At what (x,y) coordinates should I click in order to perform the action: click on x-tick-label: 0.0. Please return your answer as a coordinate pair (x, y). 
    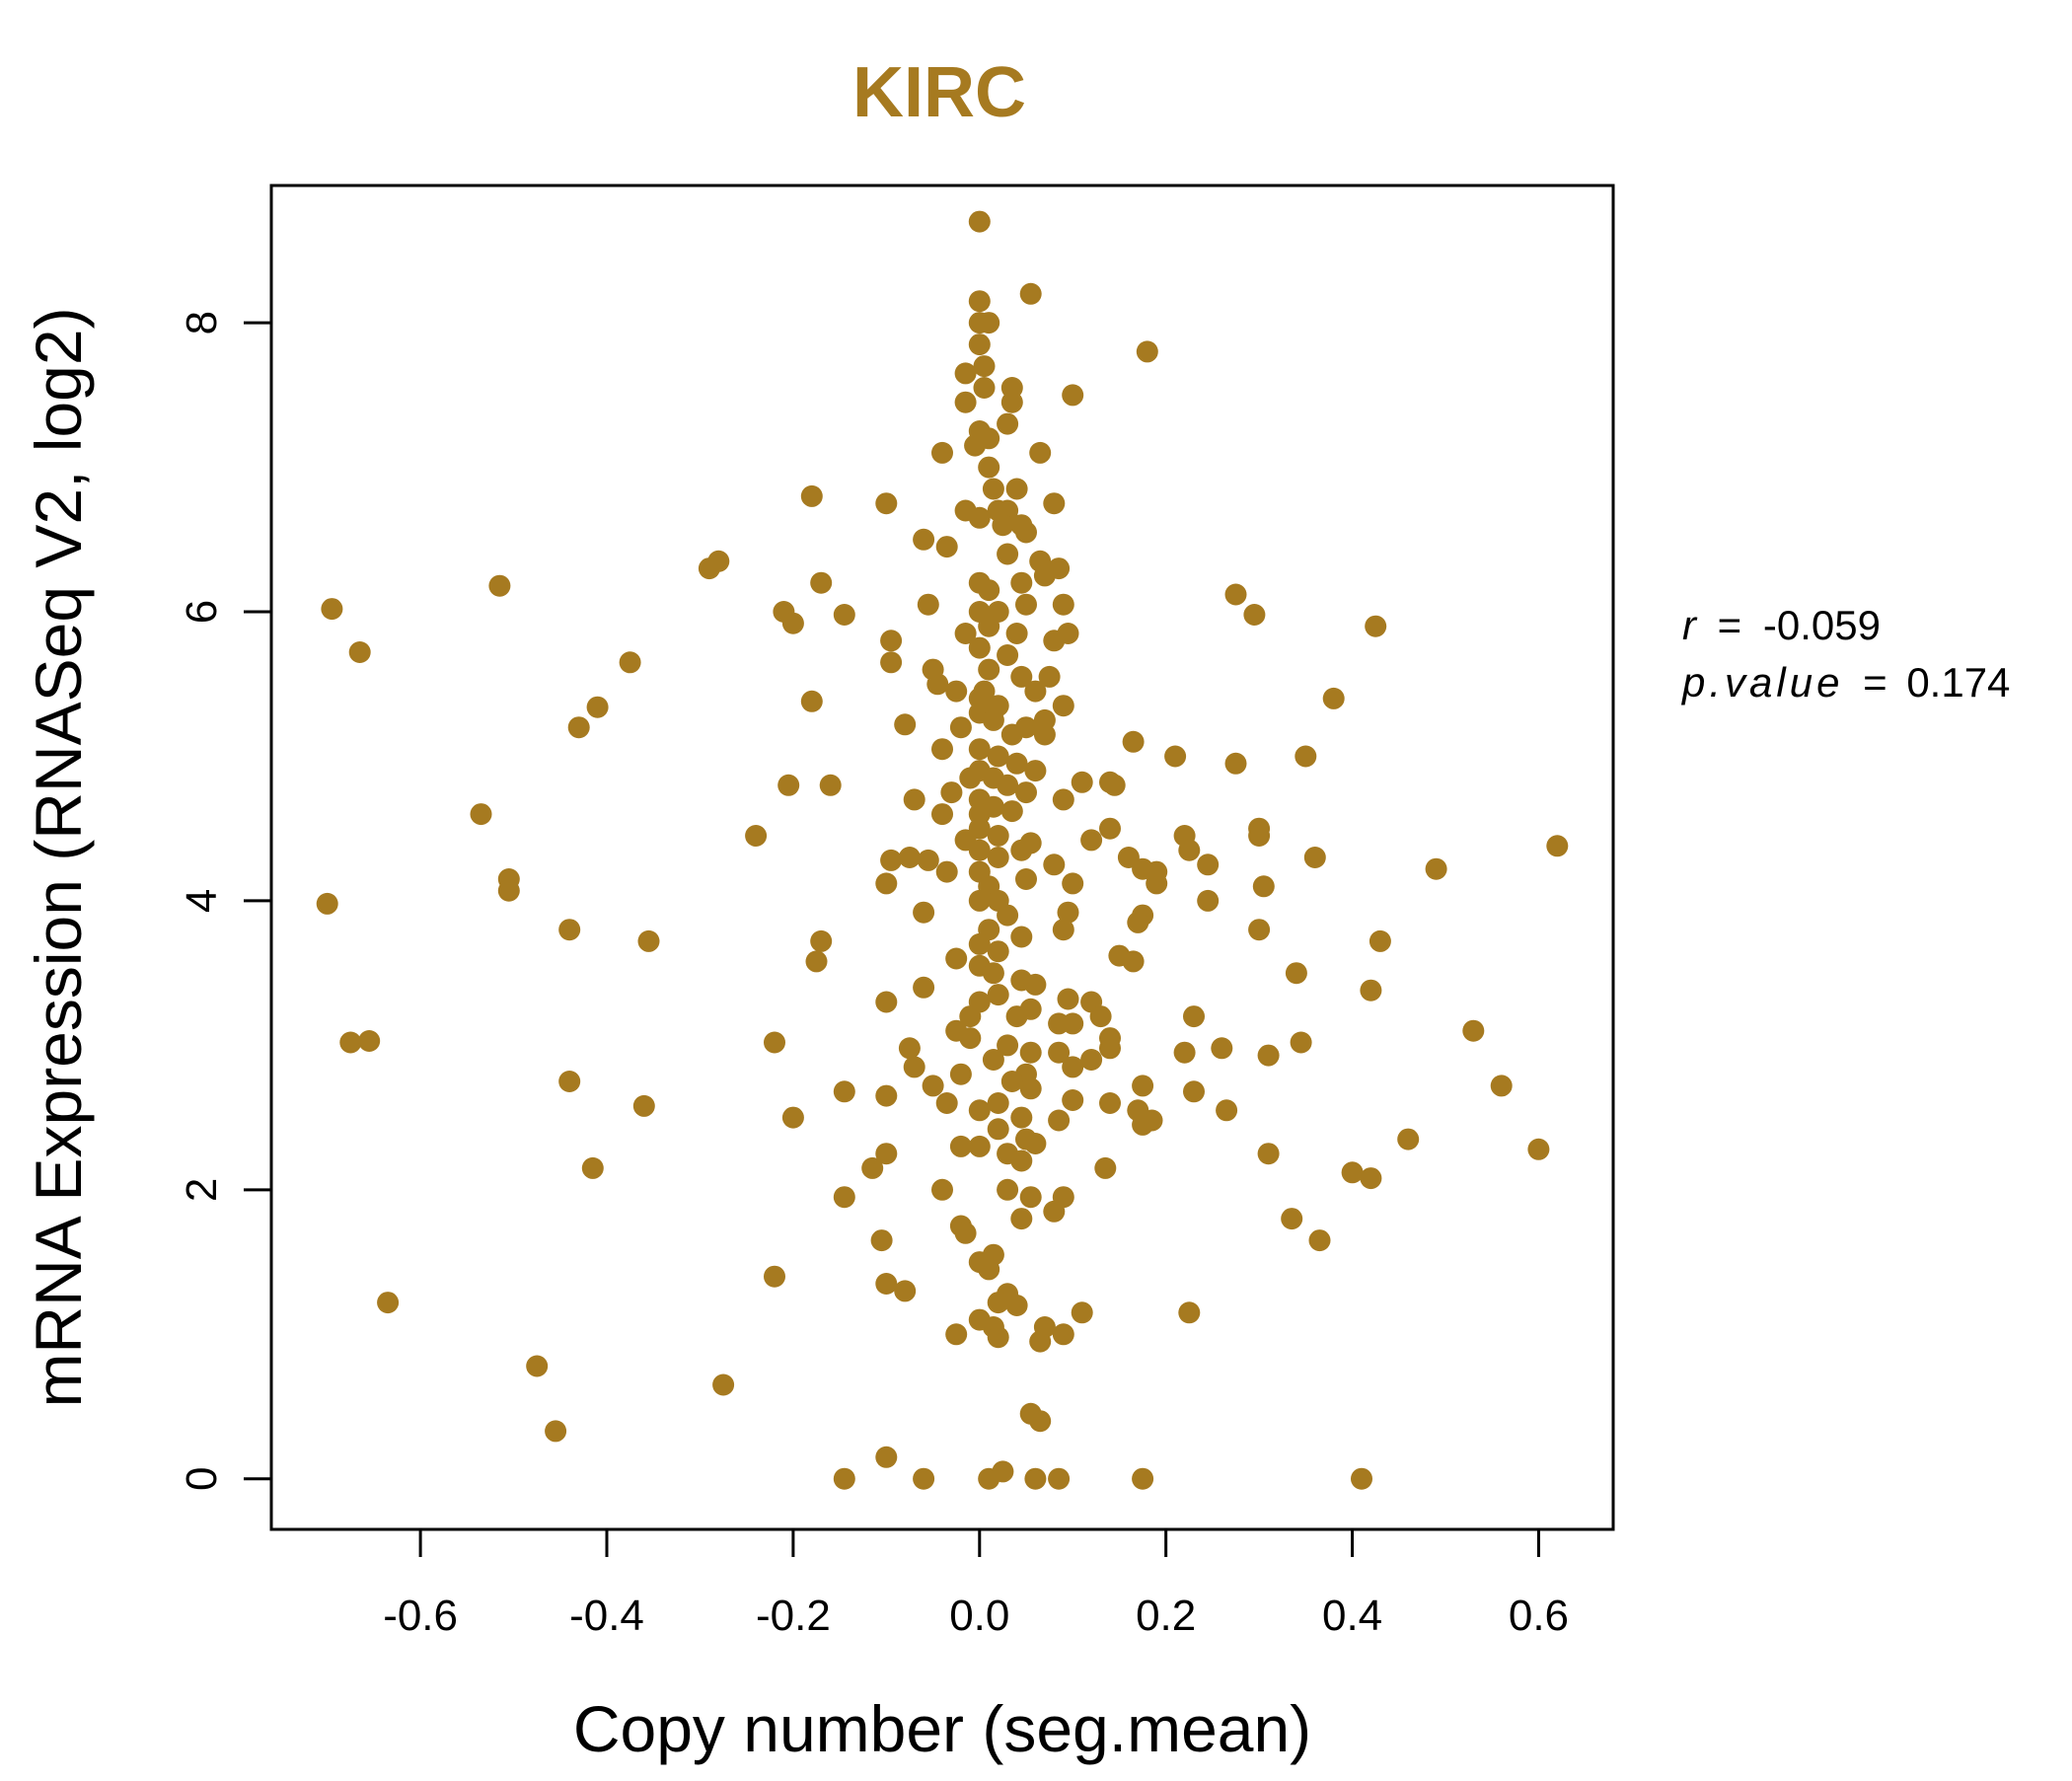
    Looking at the image, I should click on (979, 1616).